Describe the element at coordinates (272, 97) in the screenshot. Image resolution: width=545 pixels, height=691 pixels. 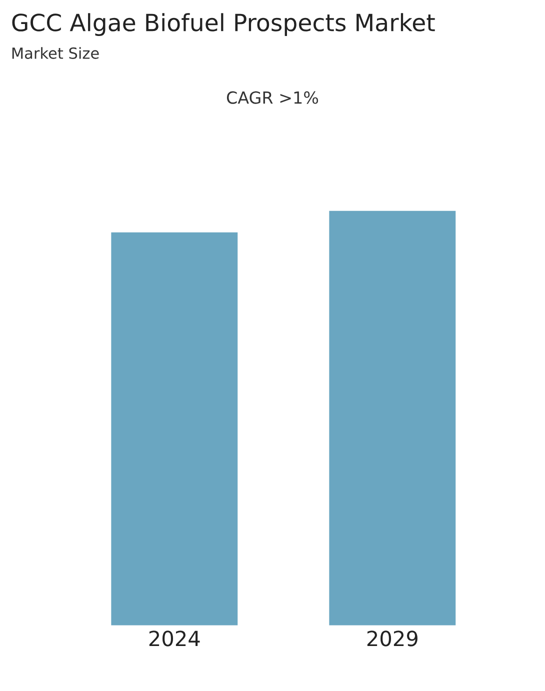
I see `text: CAGR >1%` at that location.